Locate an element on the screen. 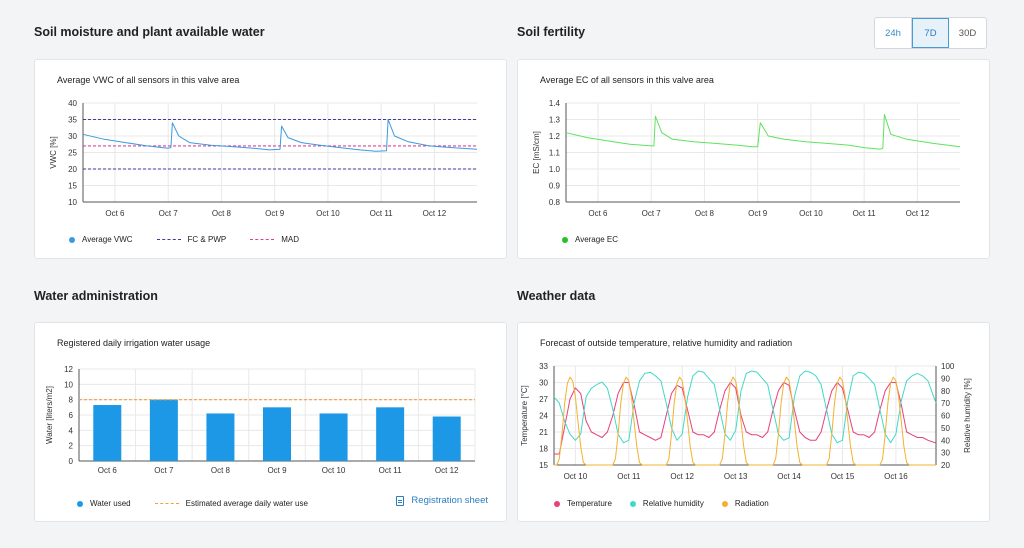 The image size is (1024, 548). y-tick-label: 1.1 is located at coordinates (555, 153).